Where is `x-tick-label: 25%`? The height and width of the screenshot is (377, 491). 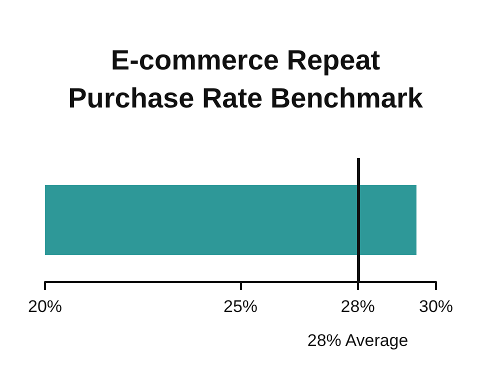
x-tick-label: 25% is located at coordinates (240, 306).